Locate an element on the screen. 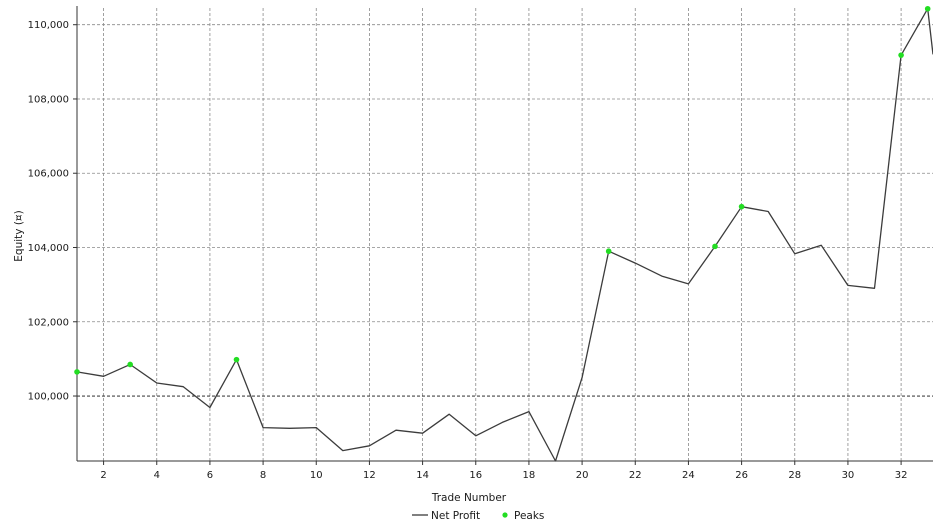 The width and height of the screenshot is (933, 521). legend: Net Profit Peaks is located at coordinates (478, 515).